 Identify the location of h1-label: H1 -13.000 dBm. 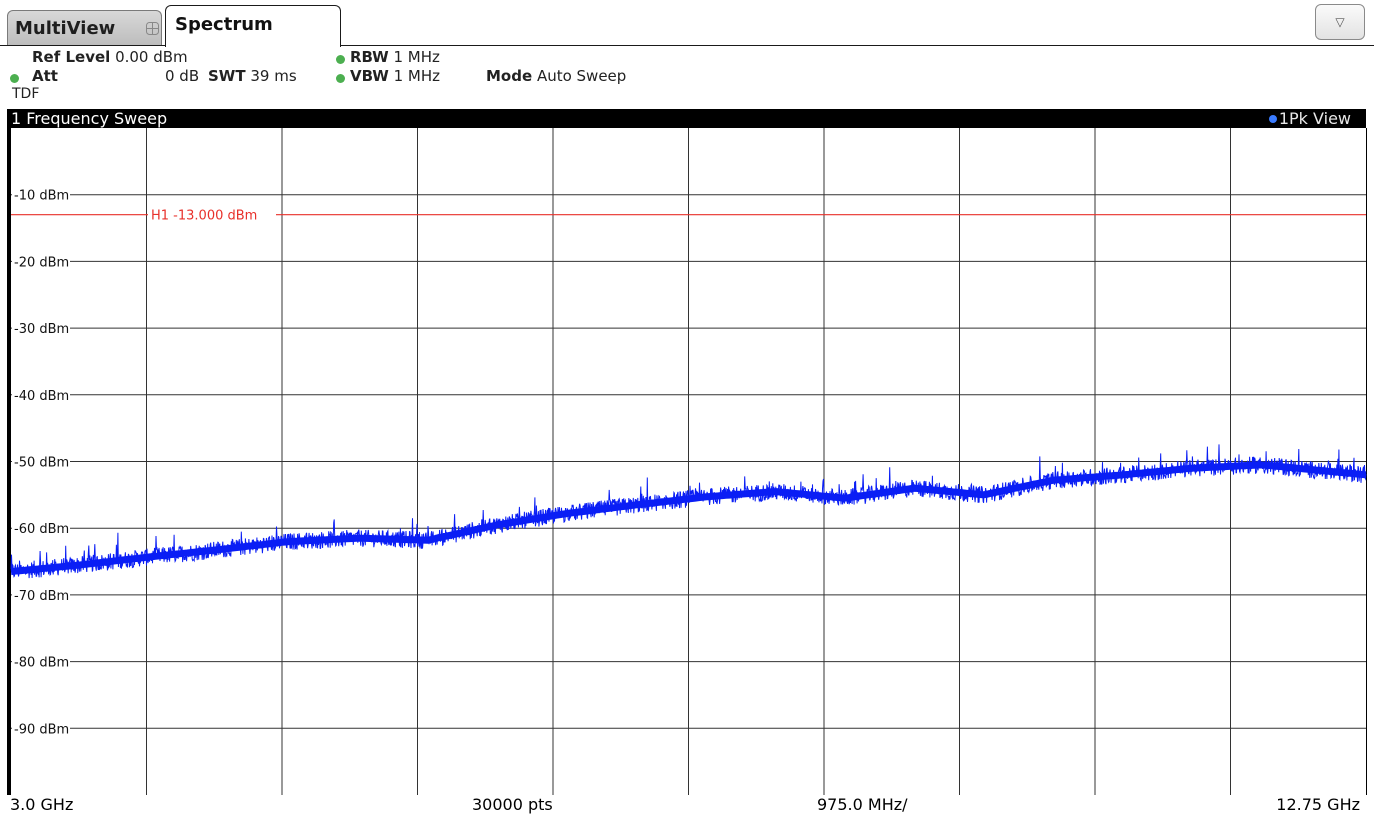
(204, 216).